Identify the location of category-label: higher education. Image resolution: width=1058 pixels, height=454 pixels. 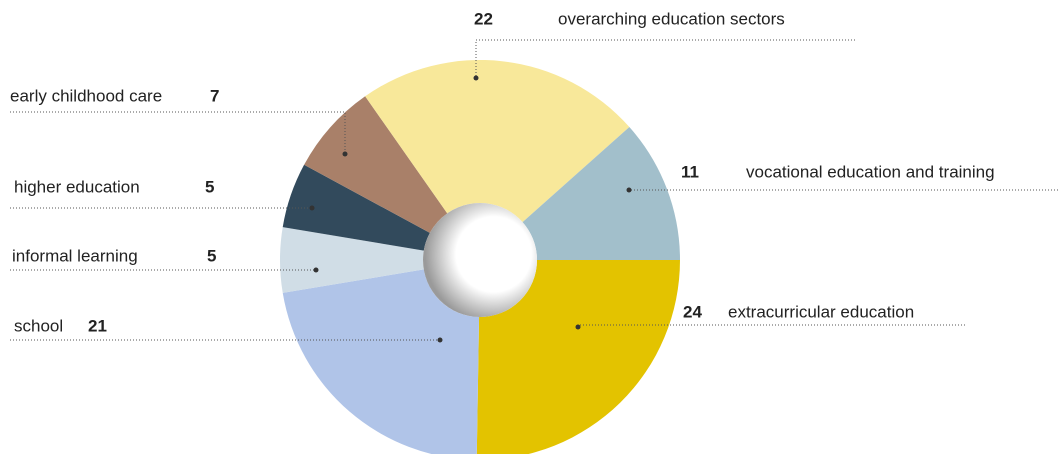
(77, 186).